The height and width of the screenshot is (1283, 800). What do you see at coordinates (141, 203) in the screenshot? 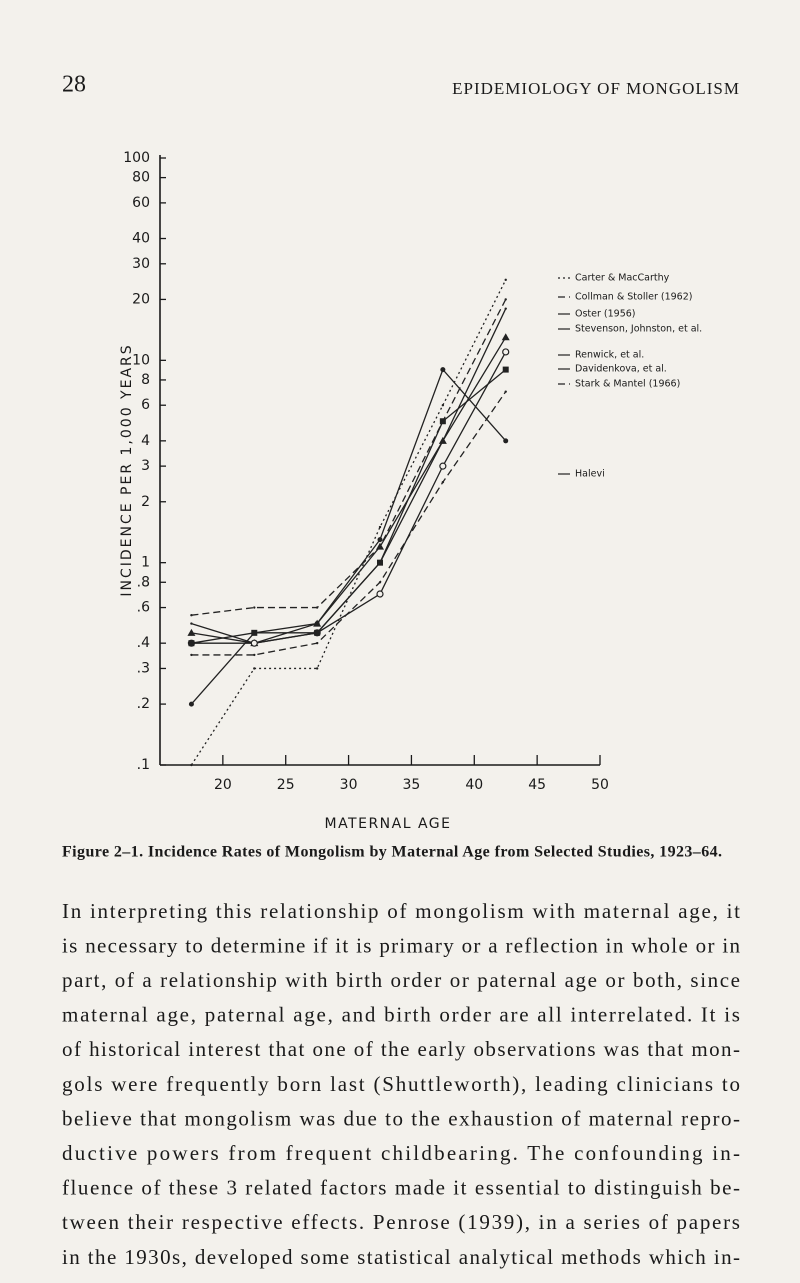
I see `y-tick-label: 60` at bounding box center [141, 203].